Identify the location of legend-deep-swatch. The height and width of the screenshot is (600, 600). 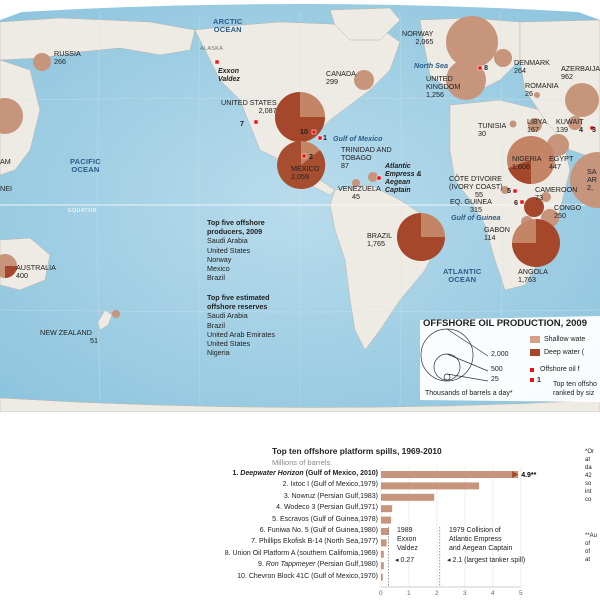
(535, 352).